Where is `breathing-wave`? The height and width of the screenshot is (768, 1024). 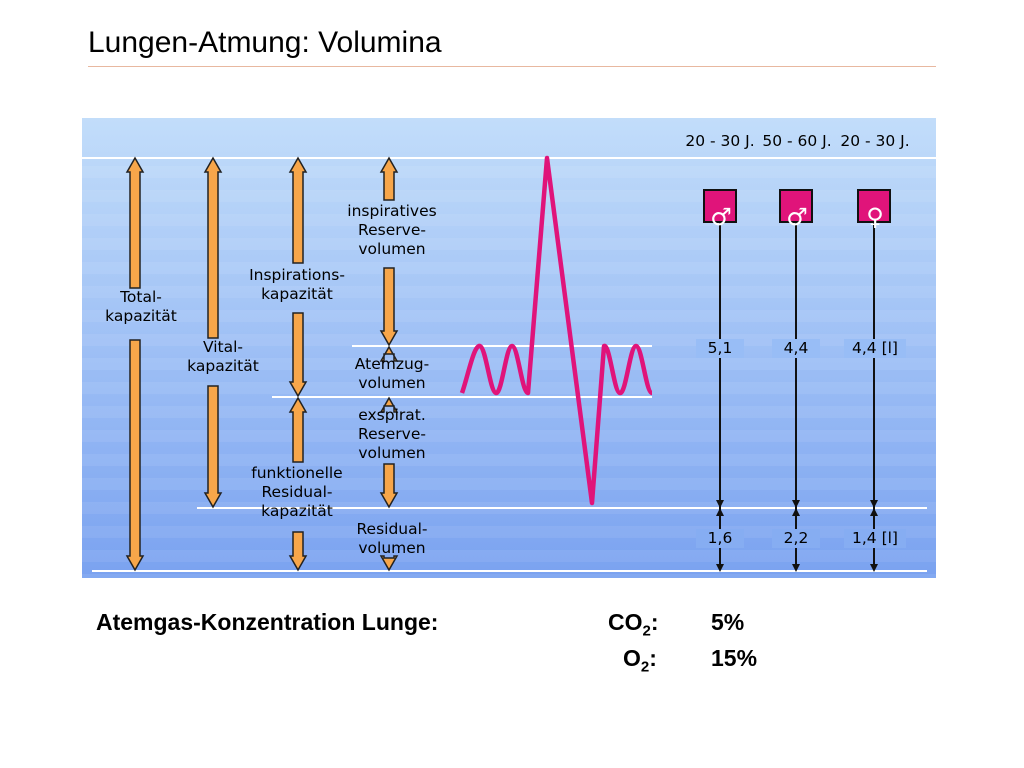 breathing-wave is located at coordinates (557, 330).